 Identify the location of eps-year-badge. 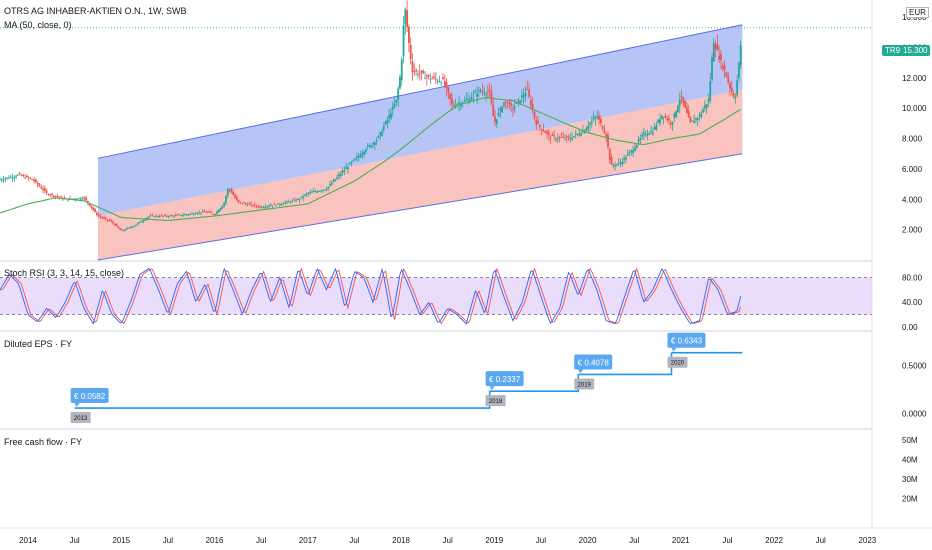
(80, 418).